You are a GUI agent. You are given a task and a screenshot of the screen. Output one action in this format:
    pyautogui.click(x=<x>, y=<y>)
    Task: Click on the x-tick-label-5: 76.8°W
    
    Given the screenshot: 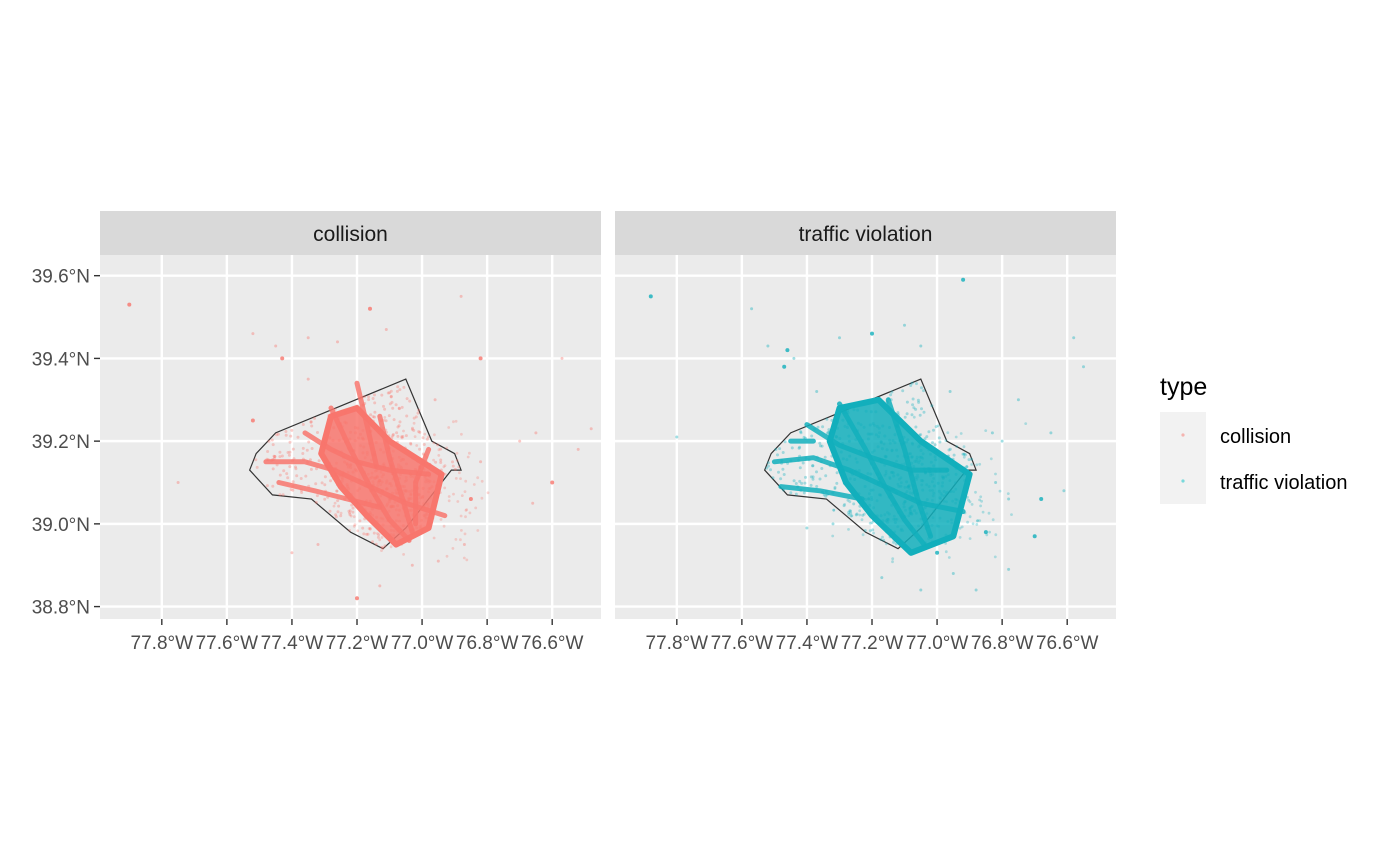 What is the action you would take?
    pyautogui.click(x=1002, y=643)
    